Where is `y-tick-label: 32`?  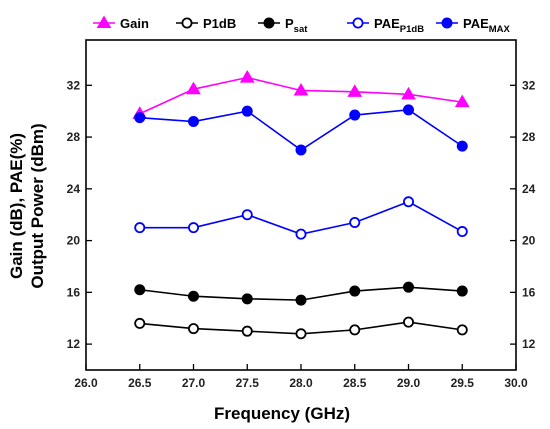 y-tick-label: 32 is located at coordinates (74, 85).